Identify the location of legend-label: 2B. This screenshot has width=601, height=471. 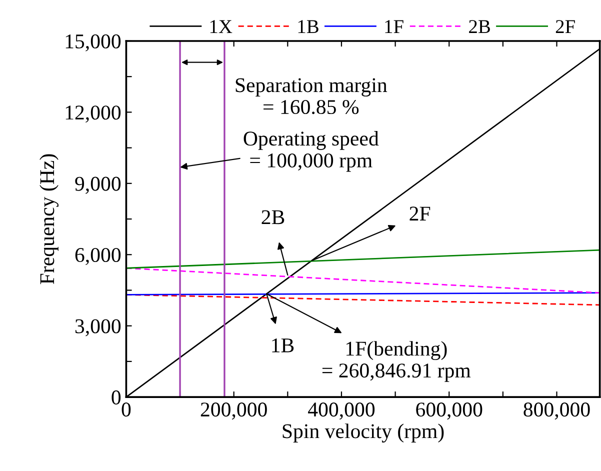
(479, 27).